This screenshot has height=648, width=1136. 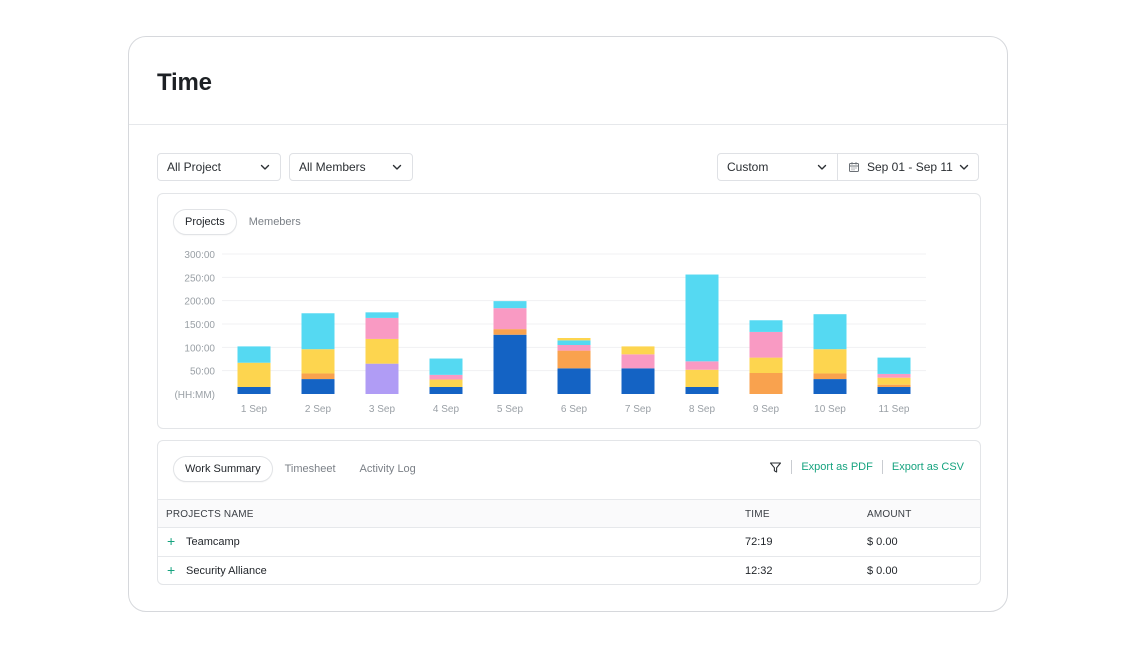 What do you see at coordinates (889, 514) in the screenshot?
I see `column-header-amount: AMOUNT` at bounding box center [889, 514].